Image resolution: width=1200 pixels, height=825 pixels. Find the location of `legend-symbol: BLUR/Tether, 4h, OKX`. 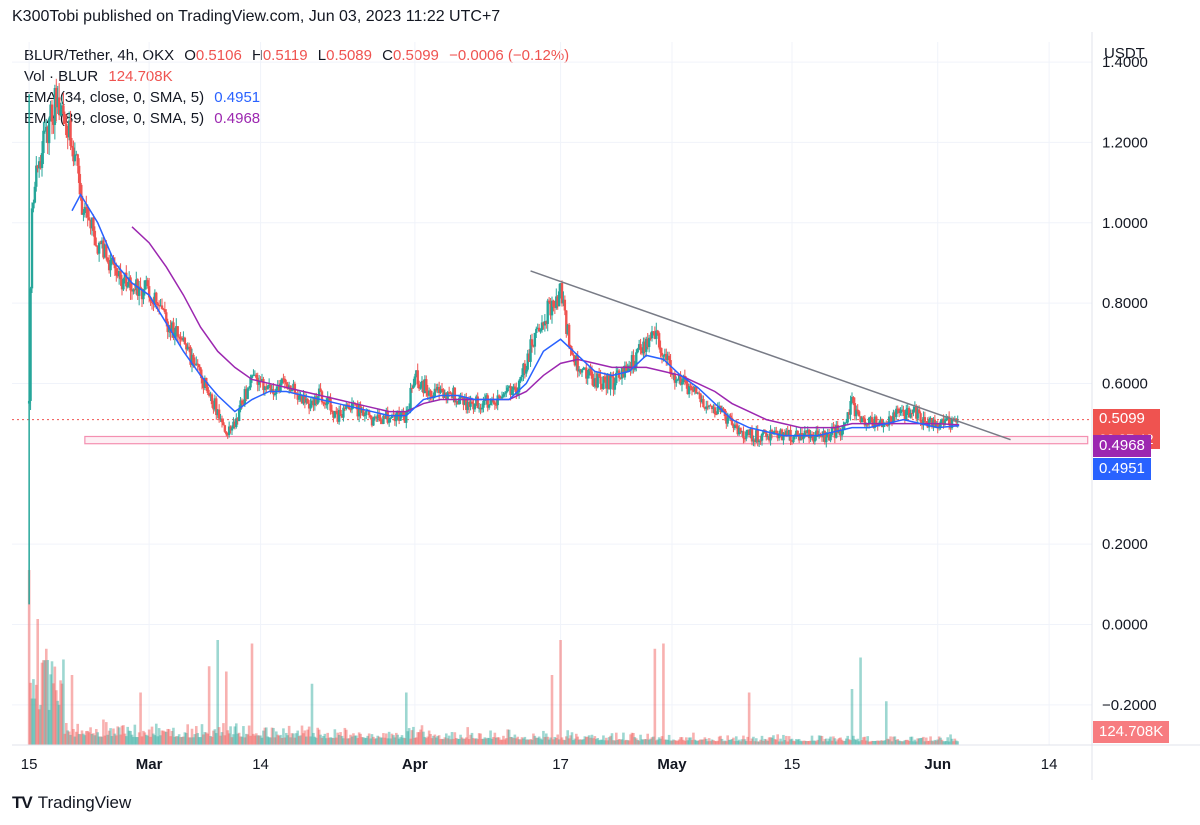

legend-symbol: BLUR/Tether, 4h, OKX is located at coordinates (99, 55).